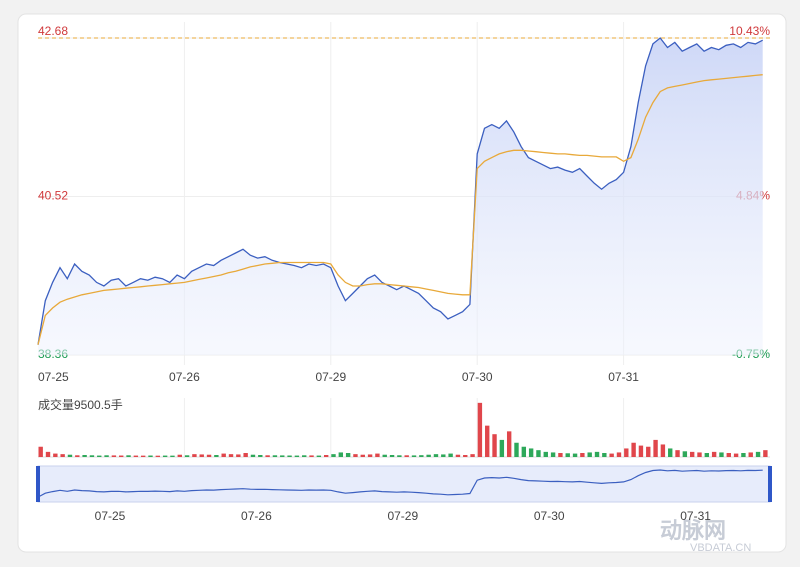  I want to click on x-tick-label: 07-29, so click(330, 377).